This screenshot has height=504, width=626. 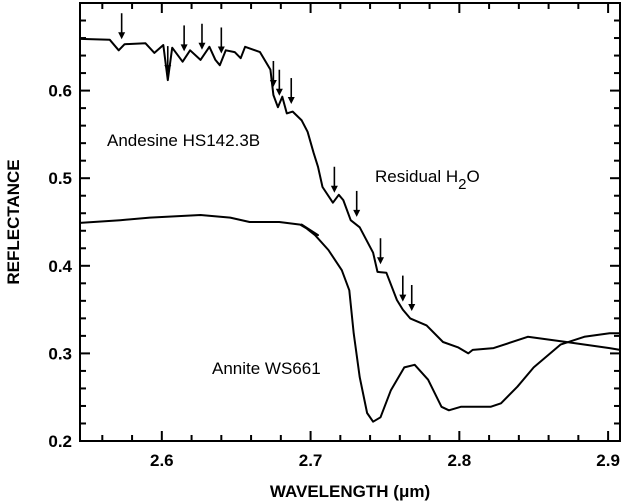 I want to click on x-tick-label: 2.7, so click(x=311, y=460).